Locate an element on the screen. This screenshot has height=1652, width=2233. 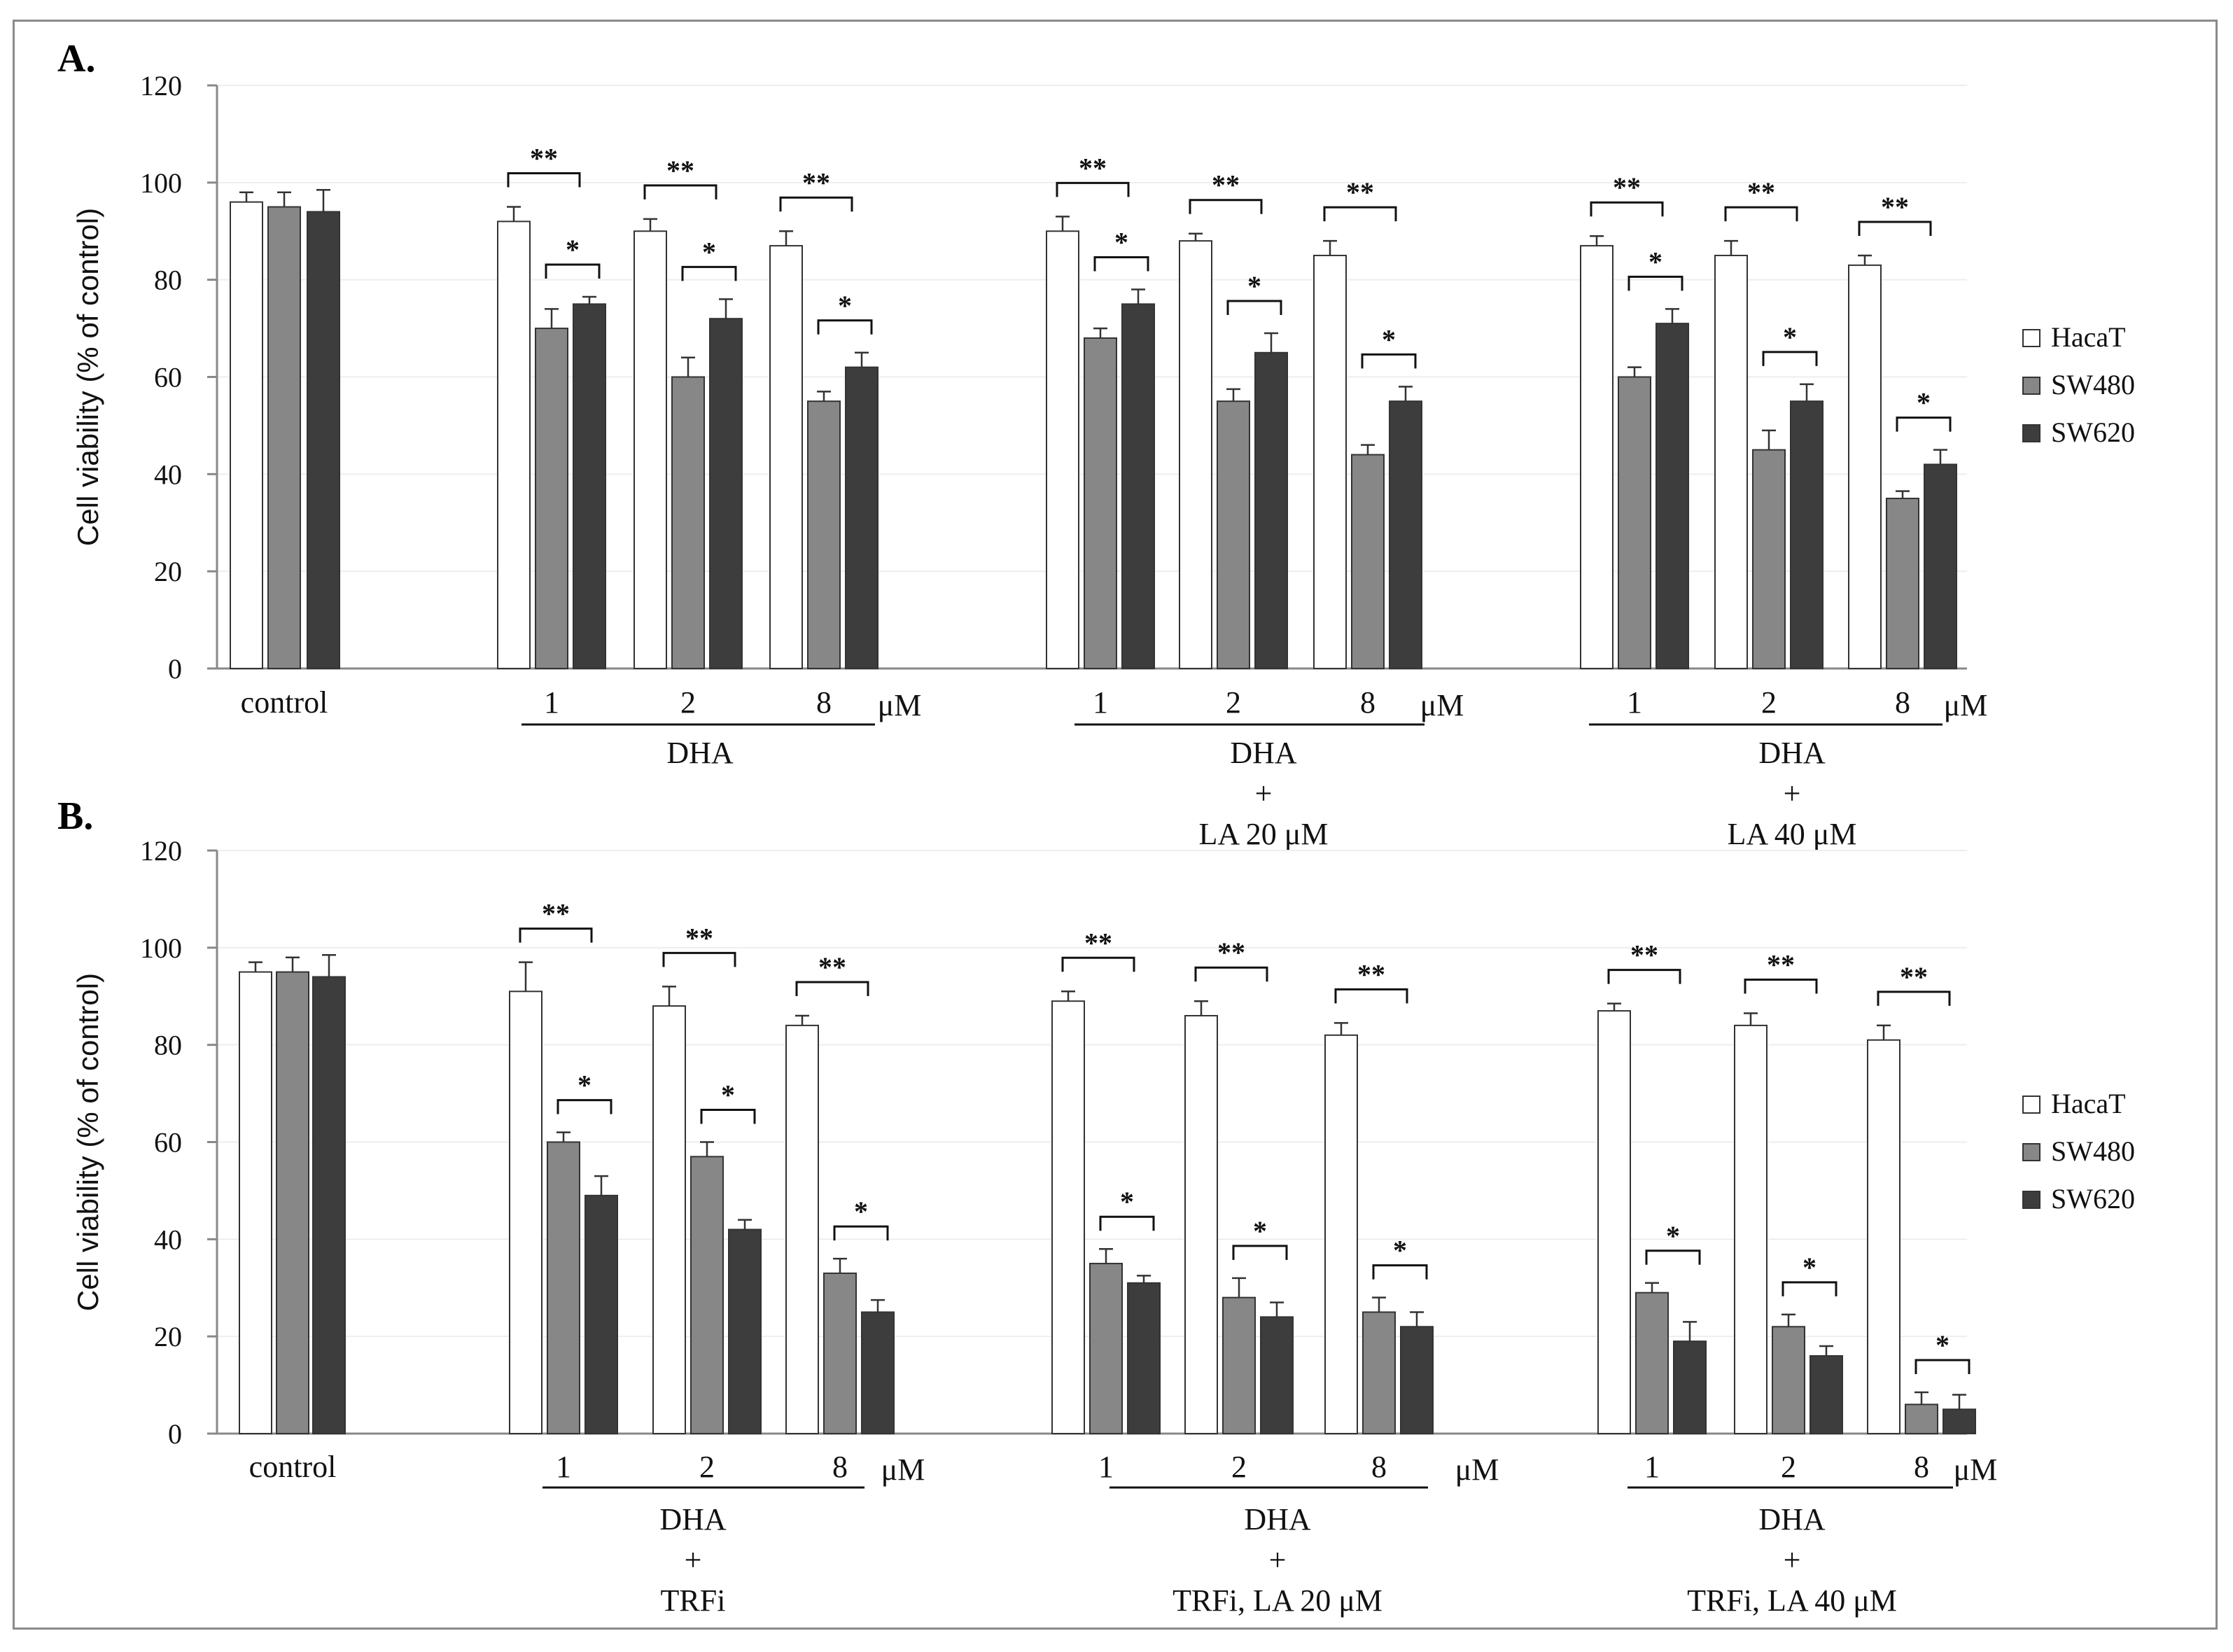
legend-swatch-sw480 is located at coordinates (2031, 1152).